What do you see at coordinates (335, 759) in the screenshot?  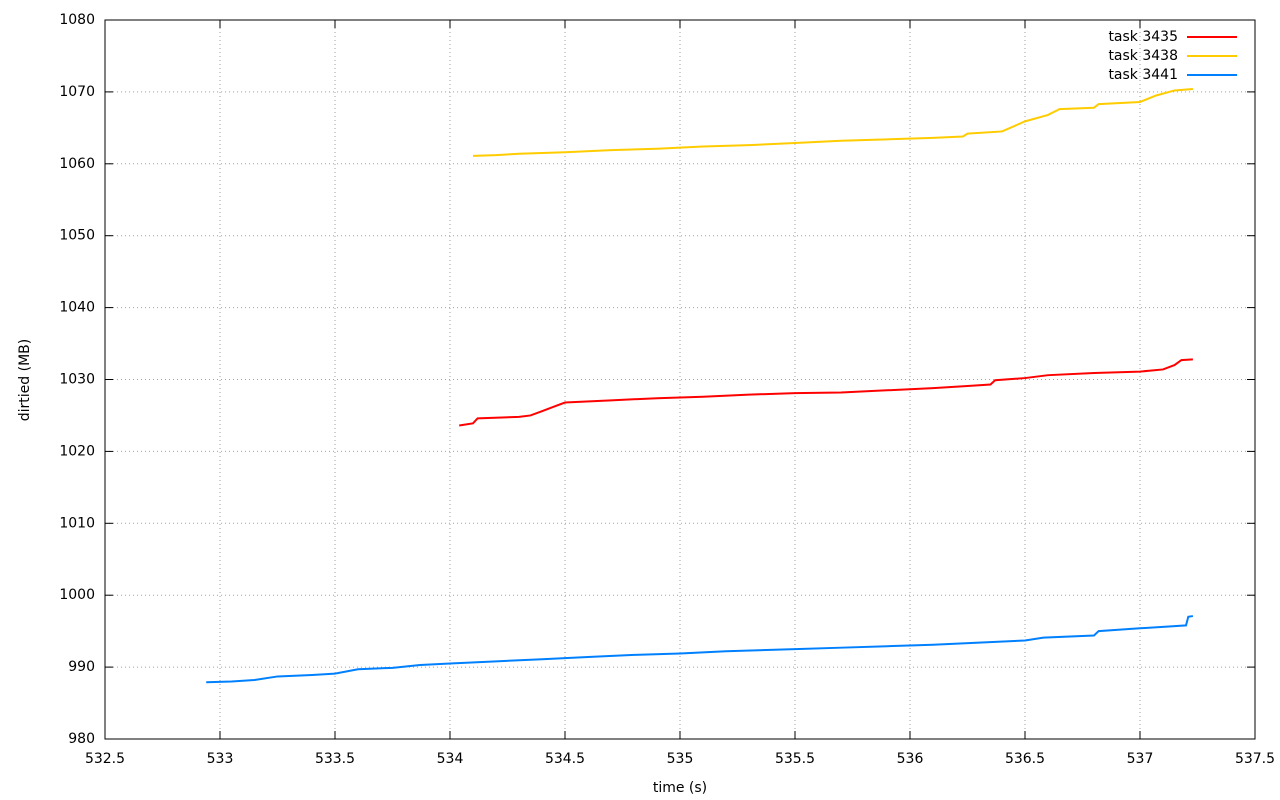 I see `x-tick-label: 533.5` at bounding box center [335, 759].